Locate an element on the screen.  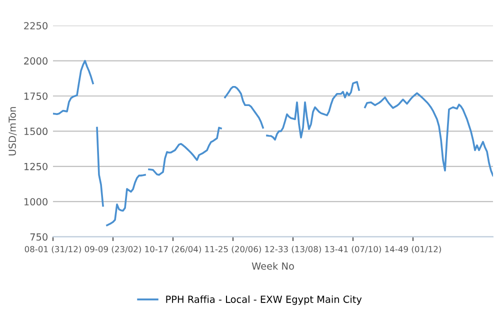
x-axis-title: Week No is located at coordinates (273, 266).